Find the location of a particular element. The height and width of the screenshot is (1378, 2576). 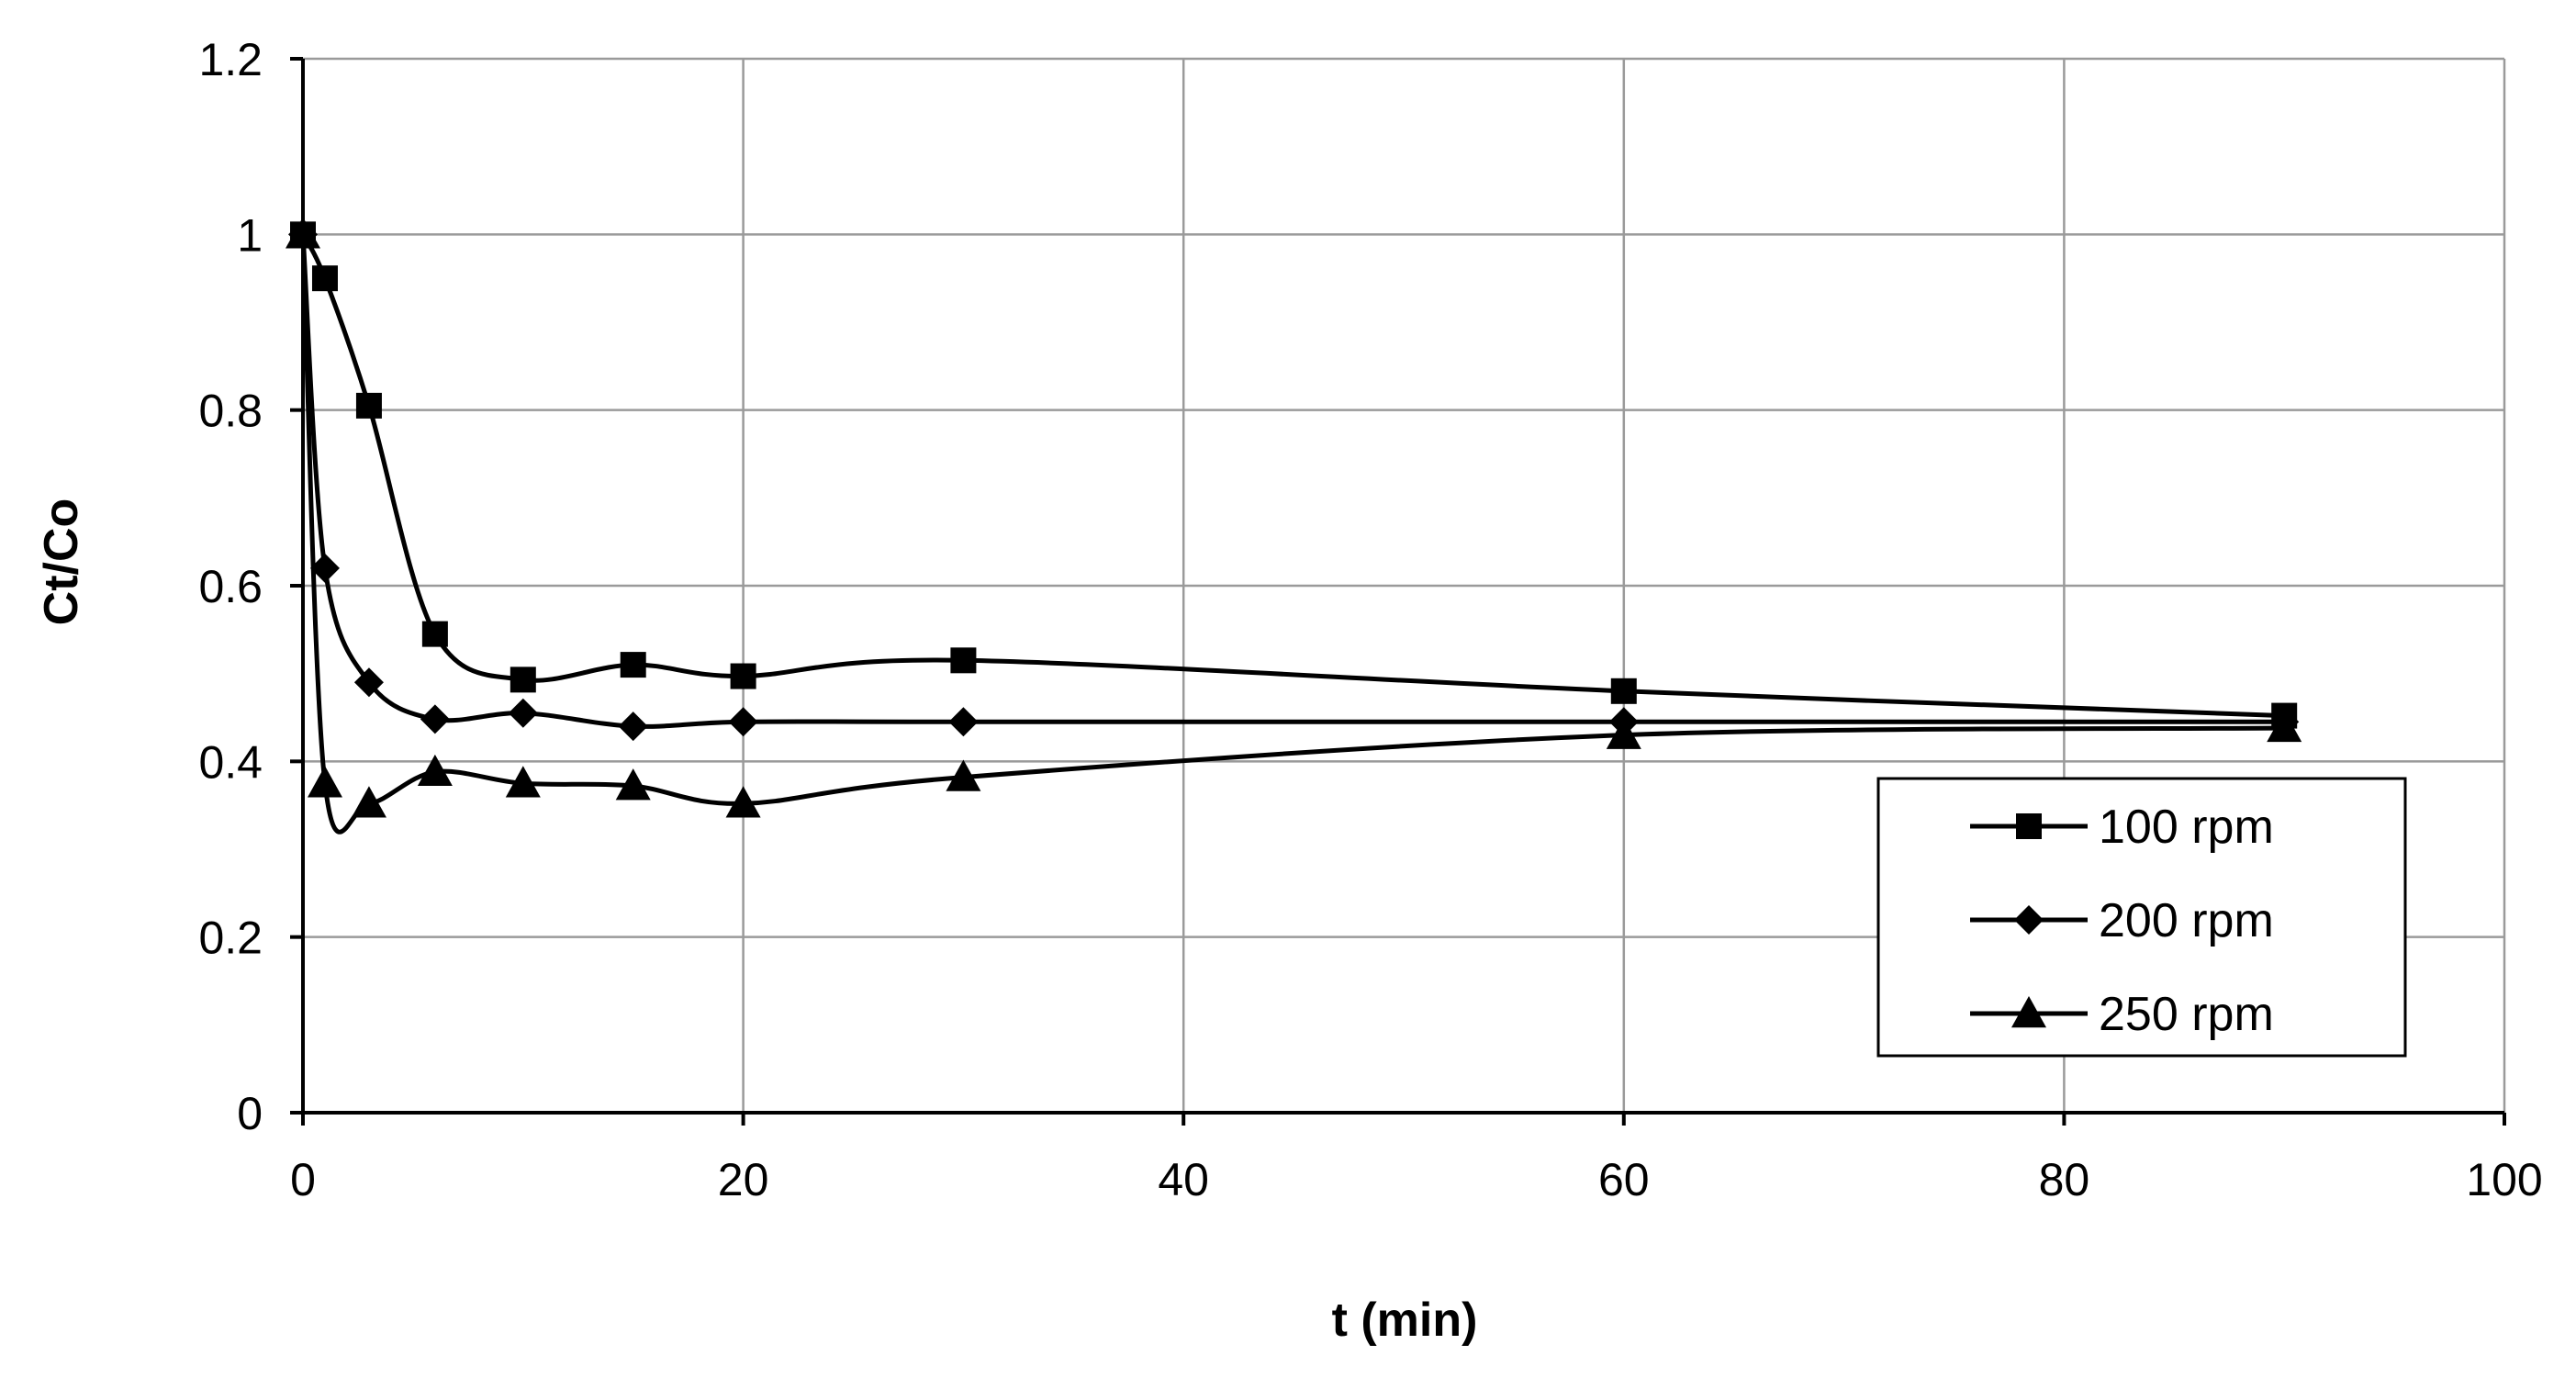

legend: 100 rpm 200 rpm 250 rpm is located at coordinates (2141, 917).